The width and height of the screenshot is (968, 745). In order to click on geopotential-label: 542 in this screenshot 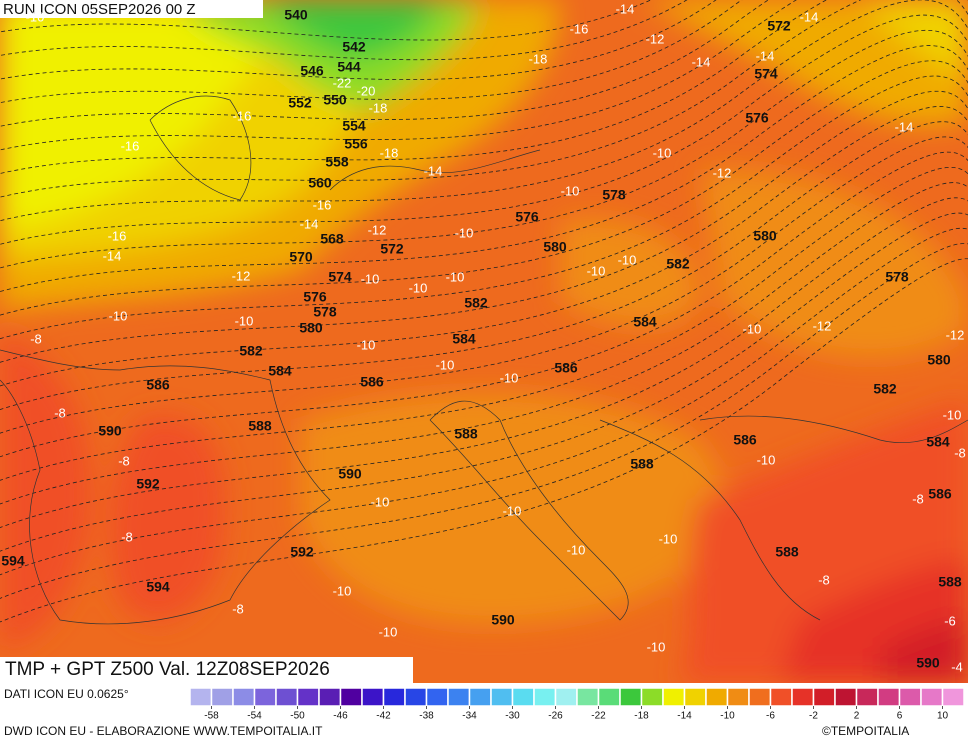, I will do `click(354, 47)`.